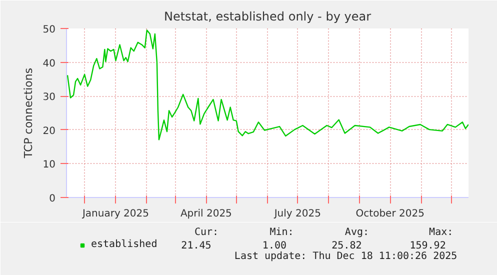 The width and height of the screenshot is (497, 275). Describe the element at coordinates (347, 246) in the screenshot. I see `text: 25.82` at that location.